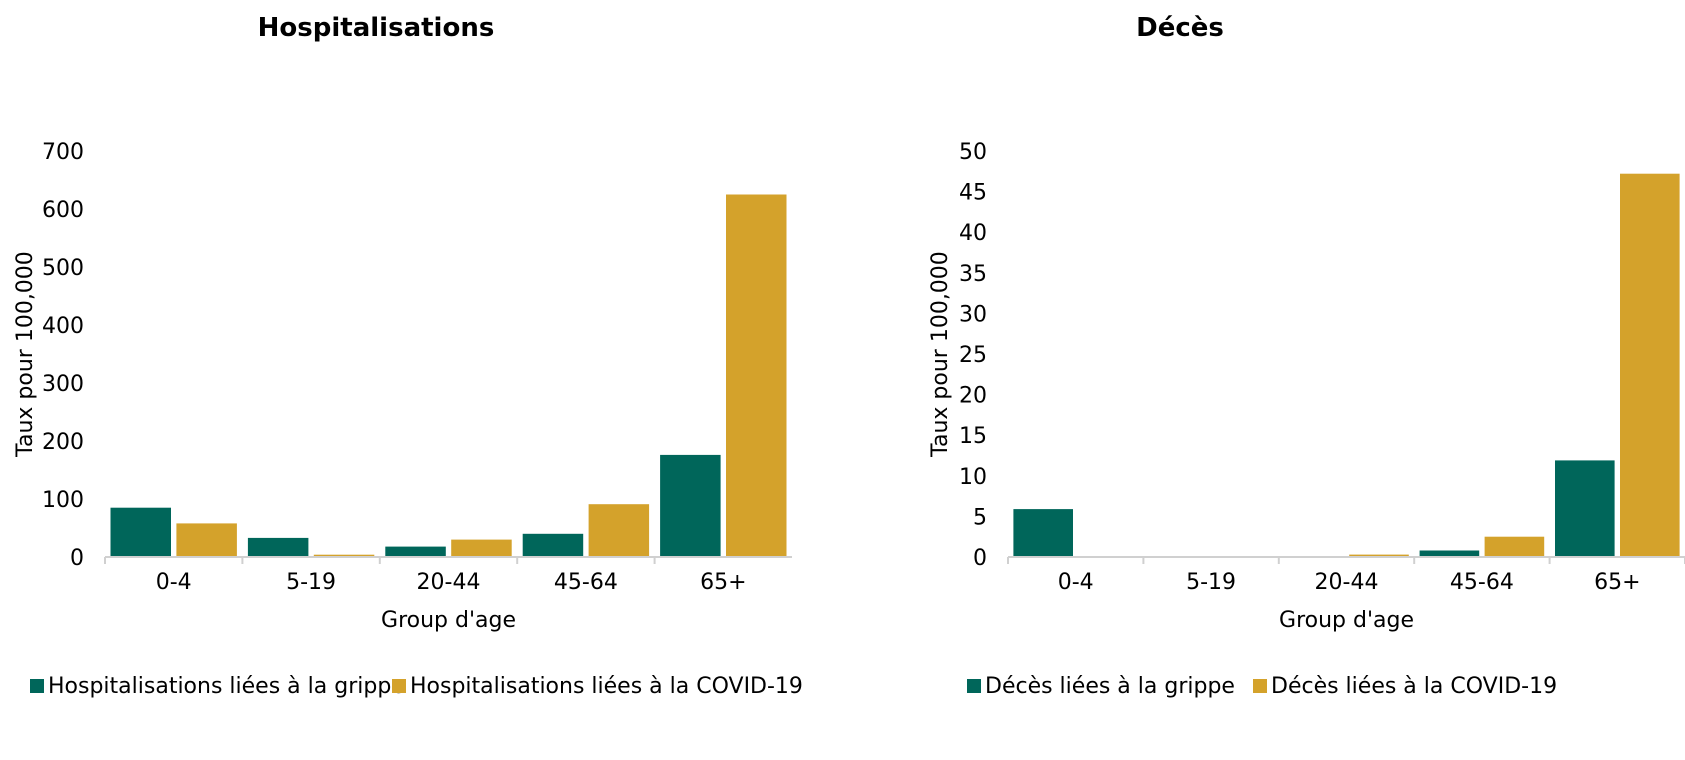 This screenshot has height=760, width=1685. I want to click on y-tick-label: 300, so click(63, 384).